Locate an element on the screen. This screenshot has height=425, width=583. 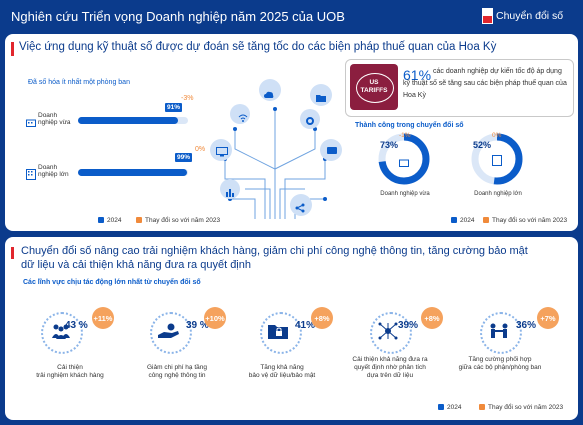
folder-icon is located at coordinates (321, 96).